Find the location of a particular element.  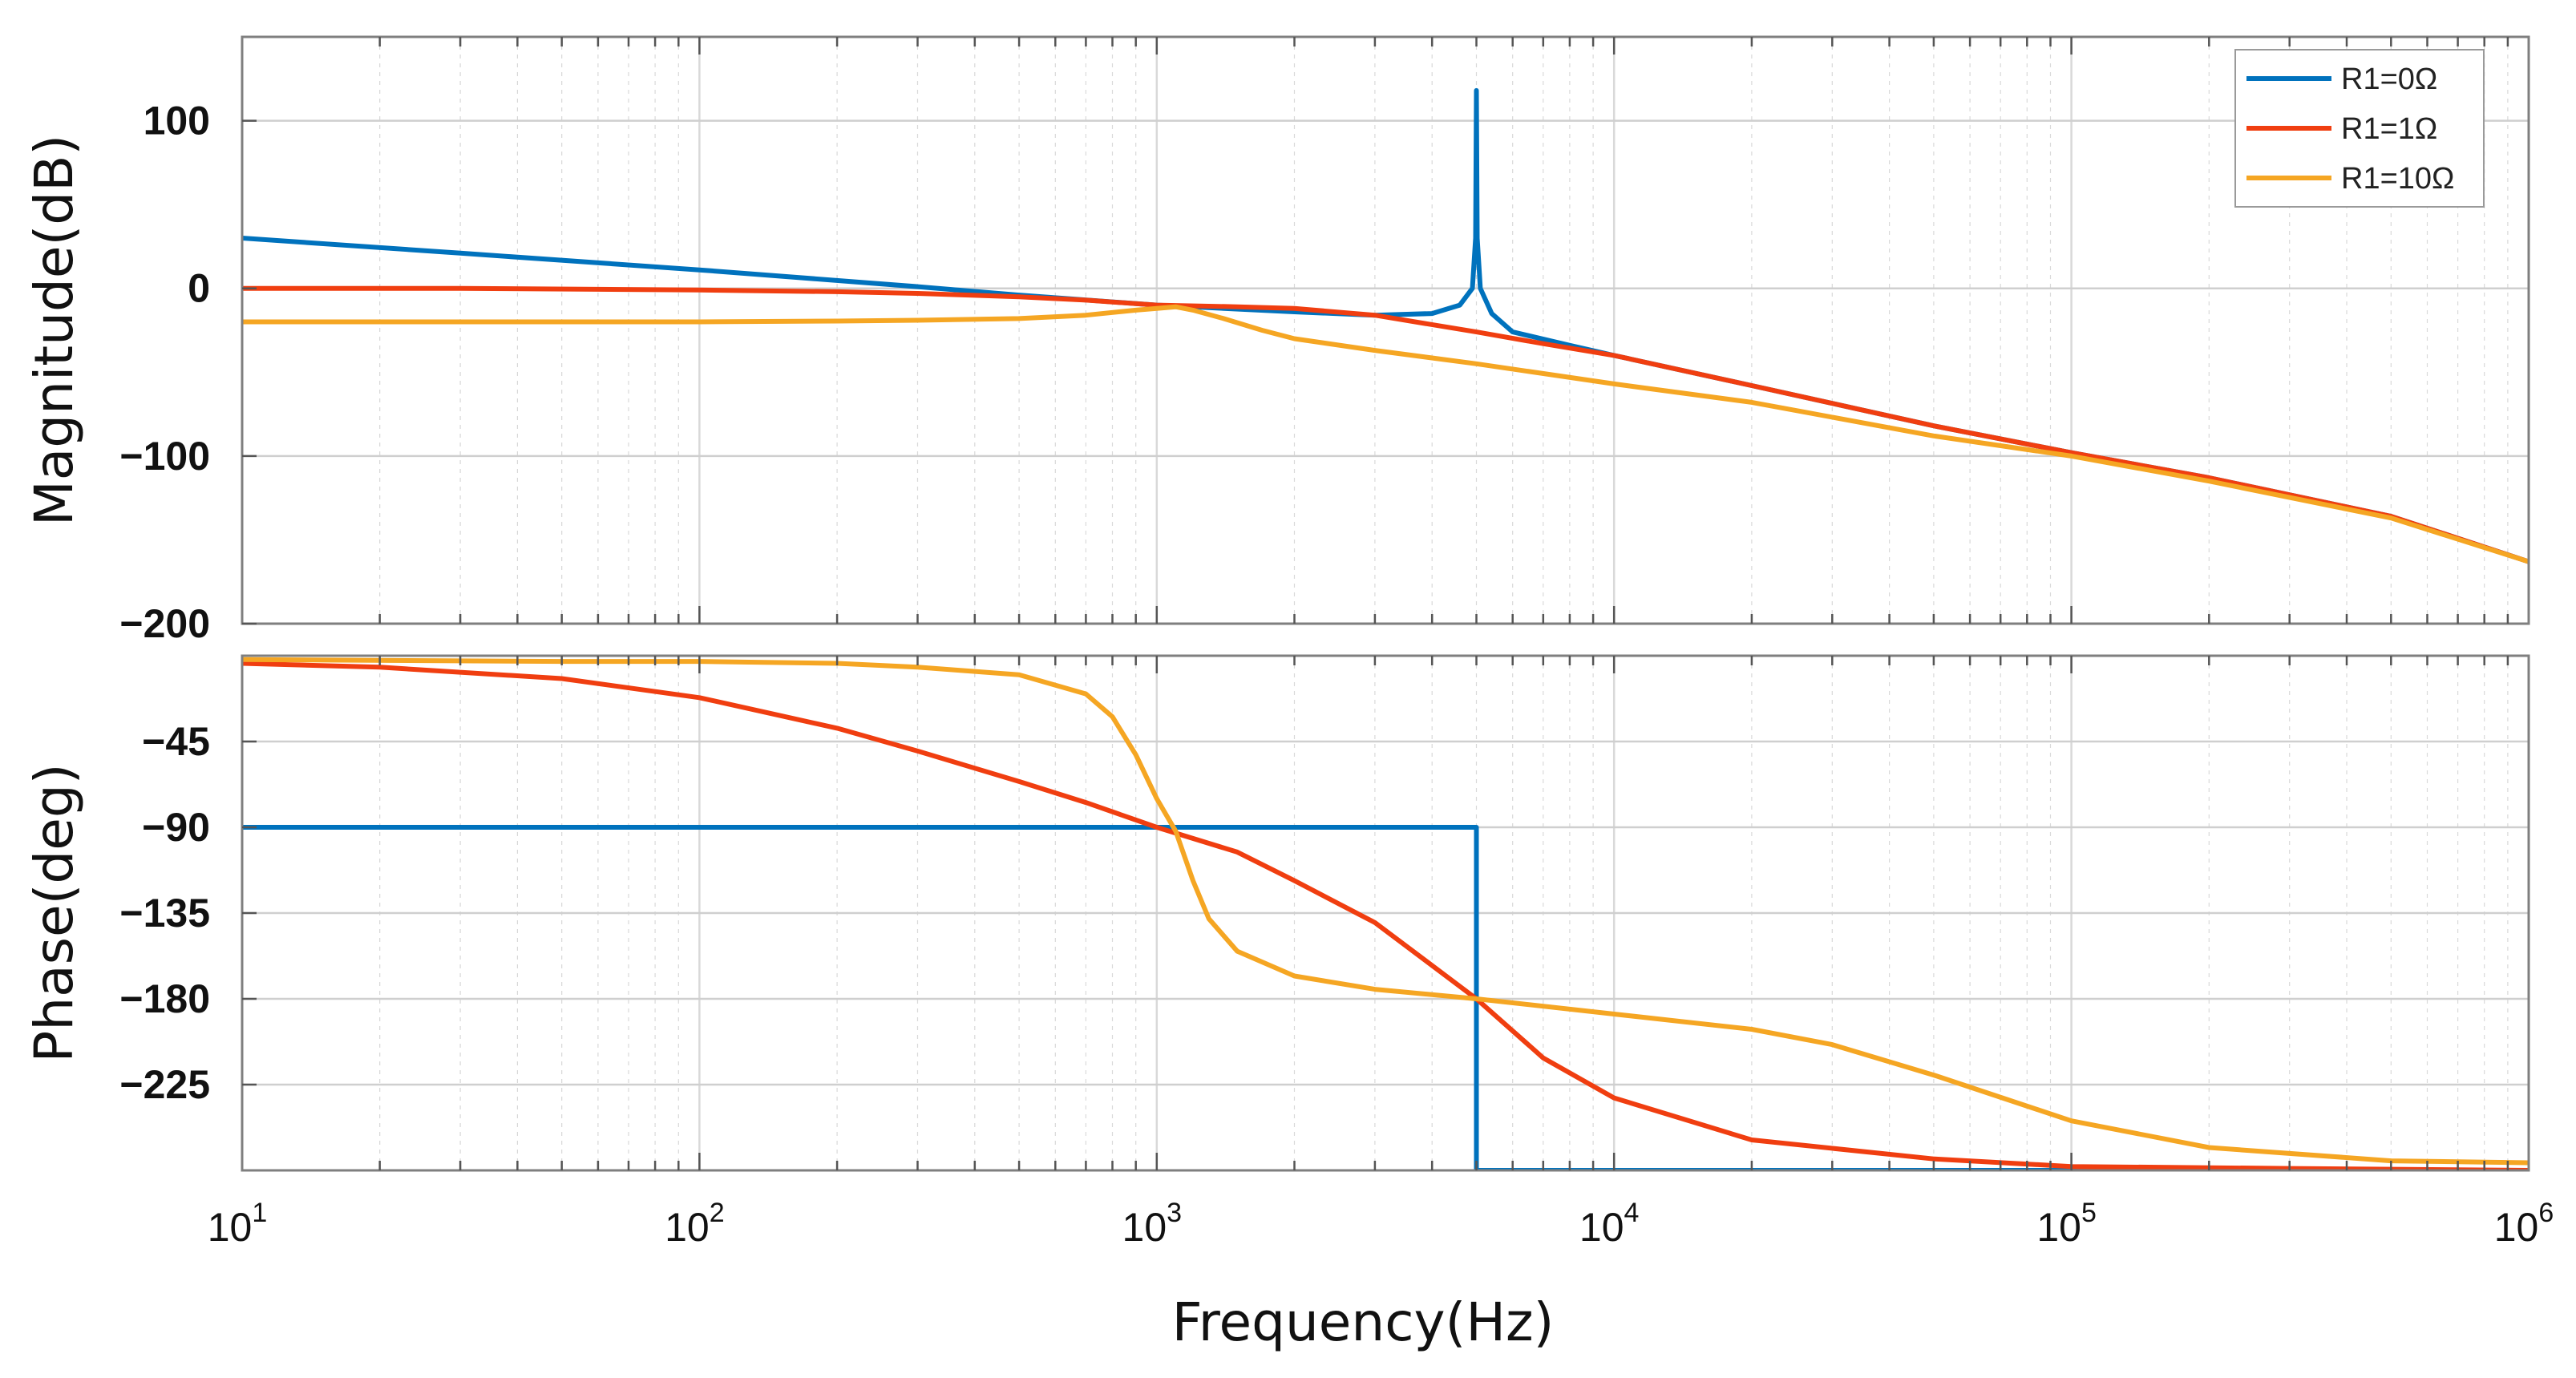

phase-y-tick-labels: −45 −90 −135 −180 −225 is located at coordinates (164, 913).